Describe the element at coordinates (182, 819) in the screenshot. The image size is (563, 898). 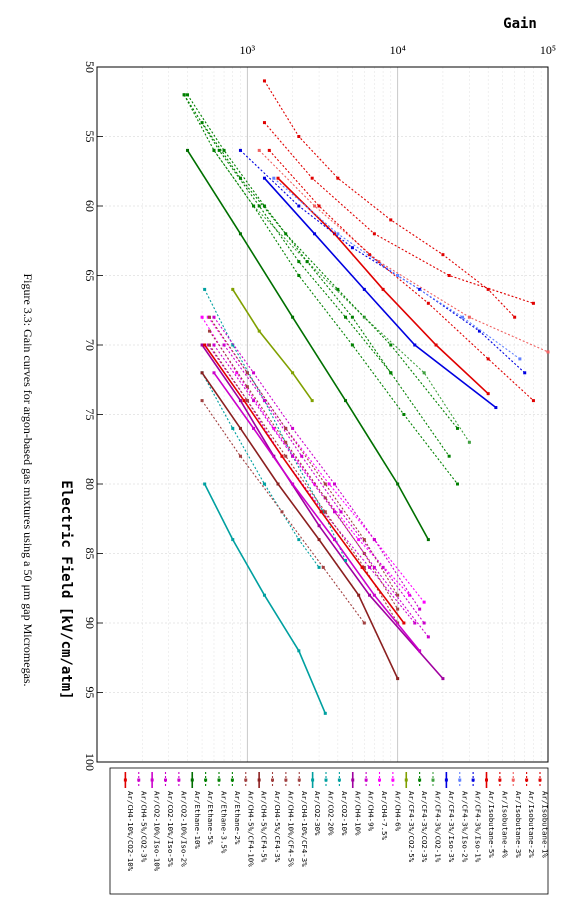
I see `legend-item: Ar/CO2-10%/Iso-2%` at that location.